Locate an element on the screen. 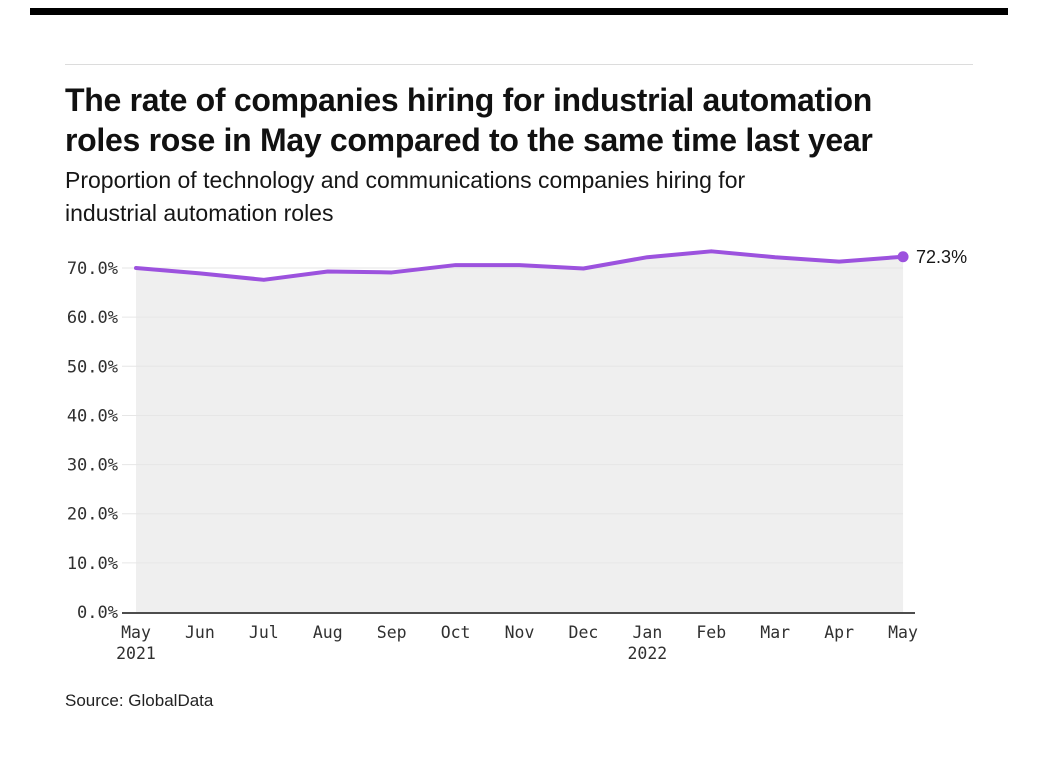 The width and height of the screenshot is (1038, 778). x-tick-label: Aug is located at coordinates (328, 632).